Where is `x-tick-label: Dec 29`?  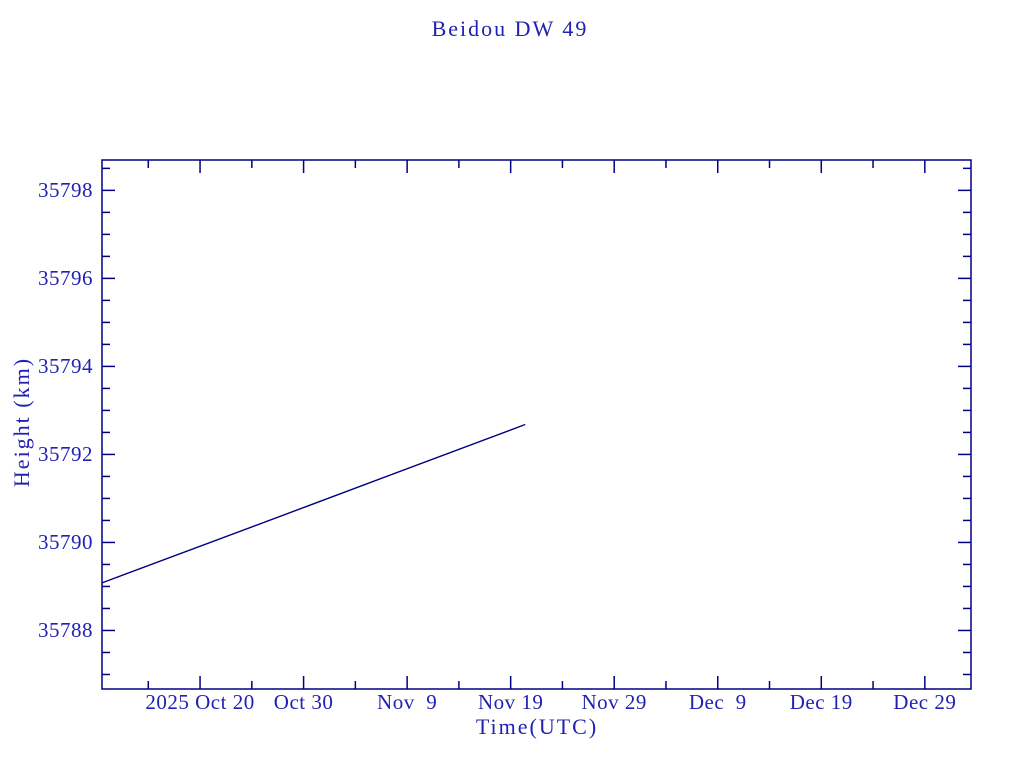 x-tick-label: Dec 29 is located at coordinates (925, 702).